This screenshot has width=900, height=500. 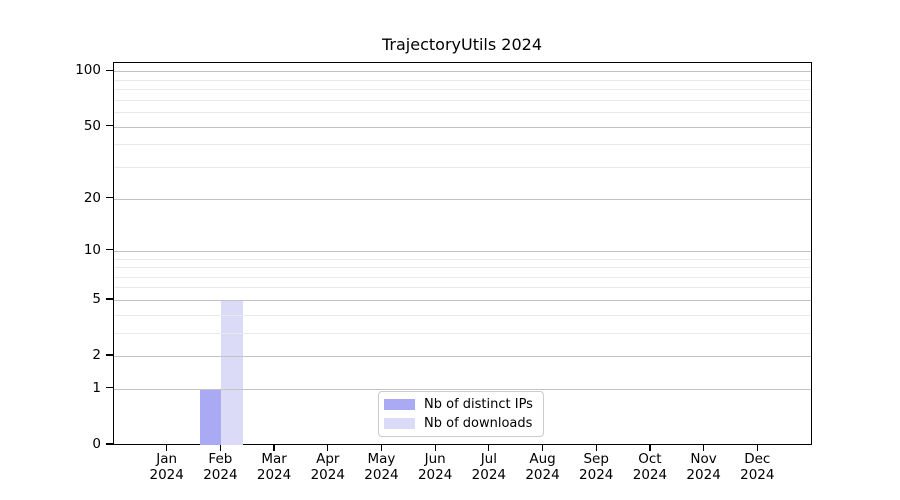 I want to click on x-tick-month: Dec, so click(x=757, y=459).